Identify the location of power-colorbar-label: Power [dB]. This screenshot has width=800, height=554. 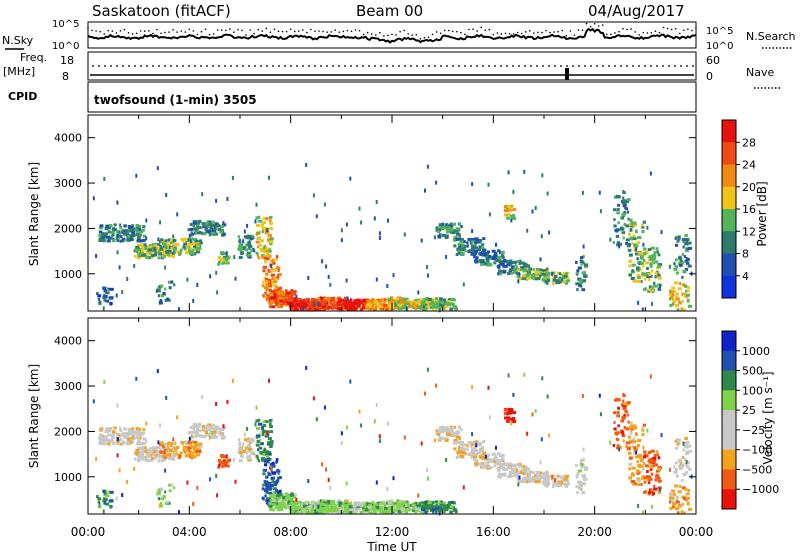
(762, 213).